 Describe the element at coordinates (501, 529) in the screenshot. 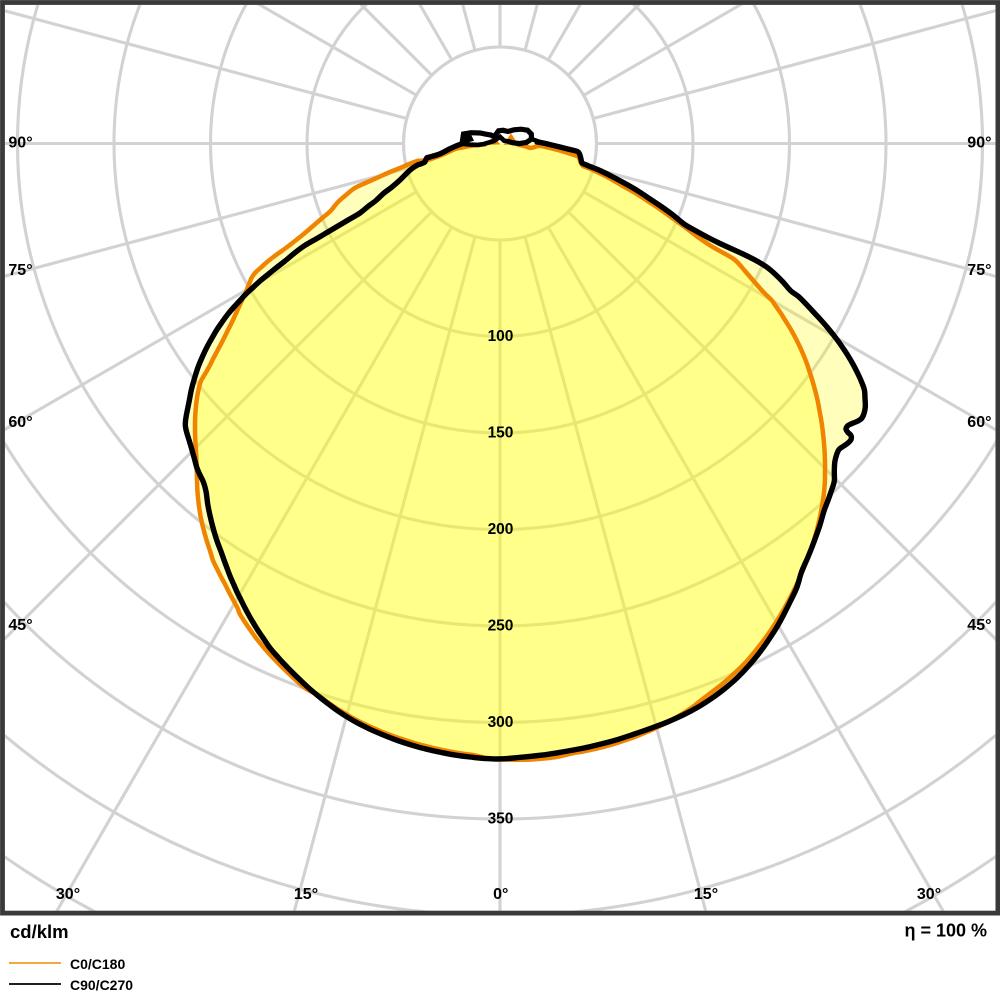

I see `svg-text: 200` at that location.